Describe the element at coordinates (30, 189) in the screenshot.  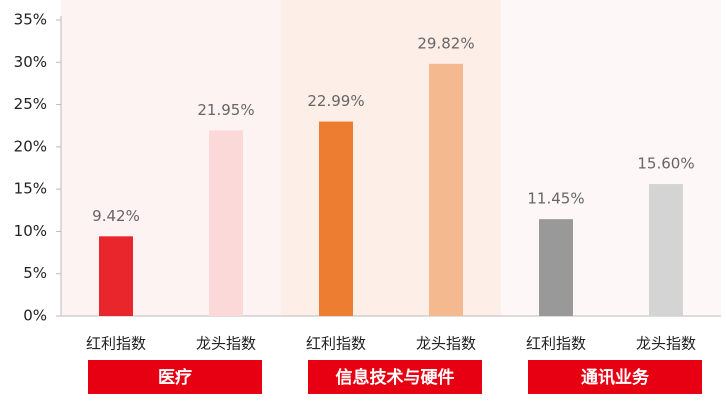
I see `y-tick-label: 15%` at that location.